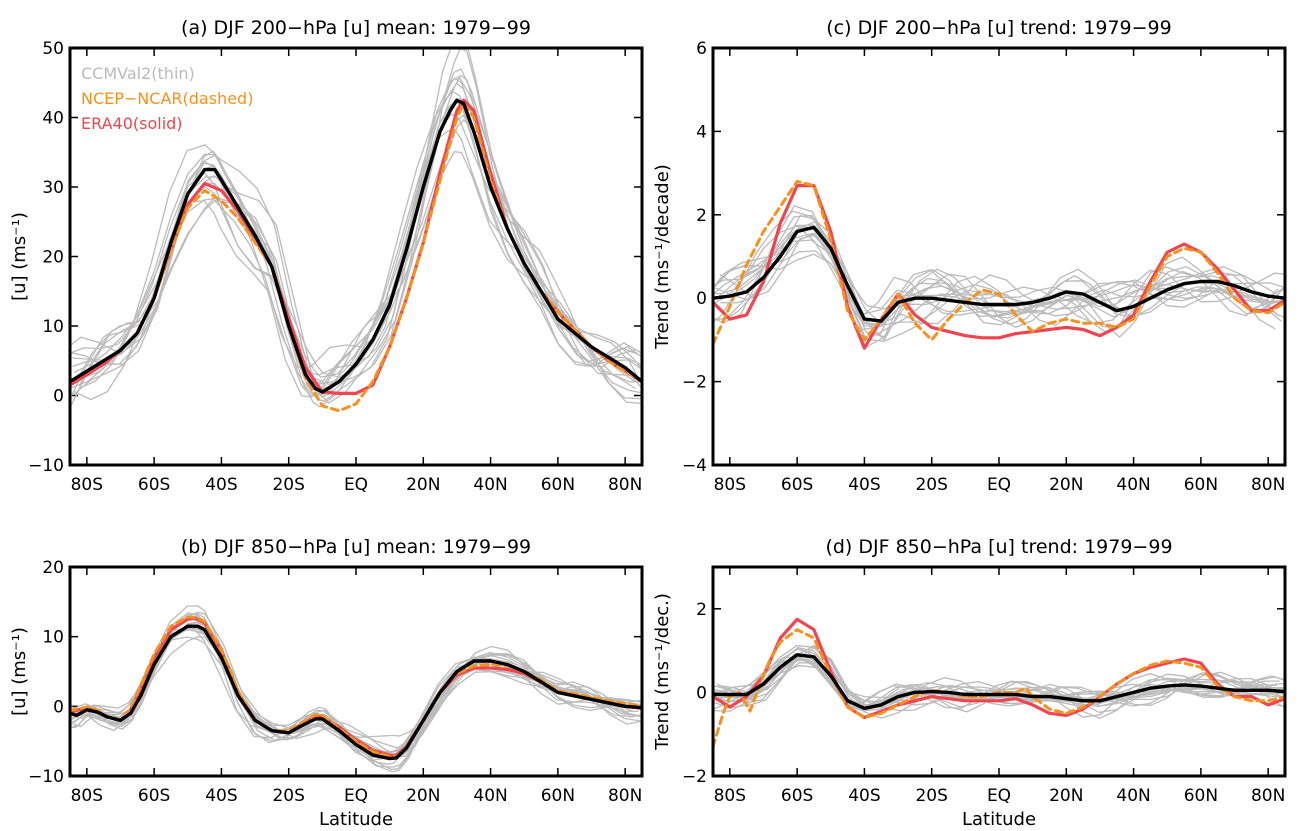  I want to click on x-tick-label-d: 40N, so click(1133, 796).